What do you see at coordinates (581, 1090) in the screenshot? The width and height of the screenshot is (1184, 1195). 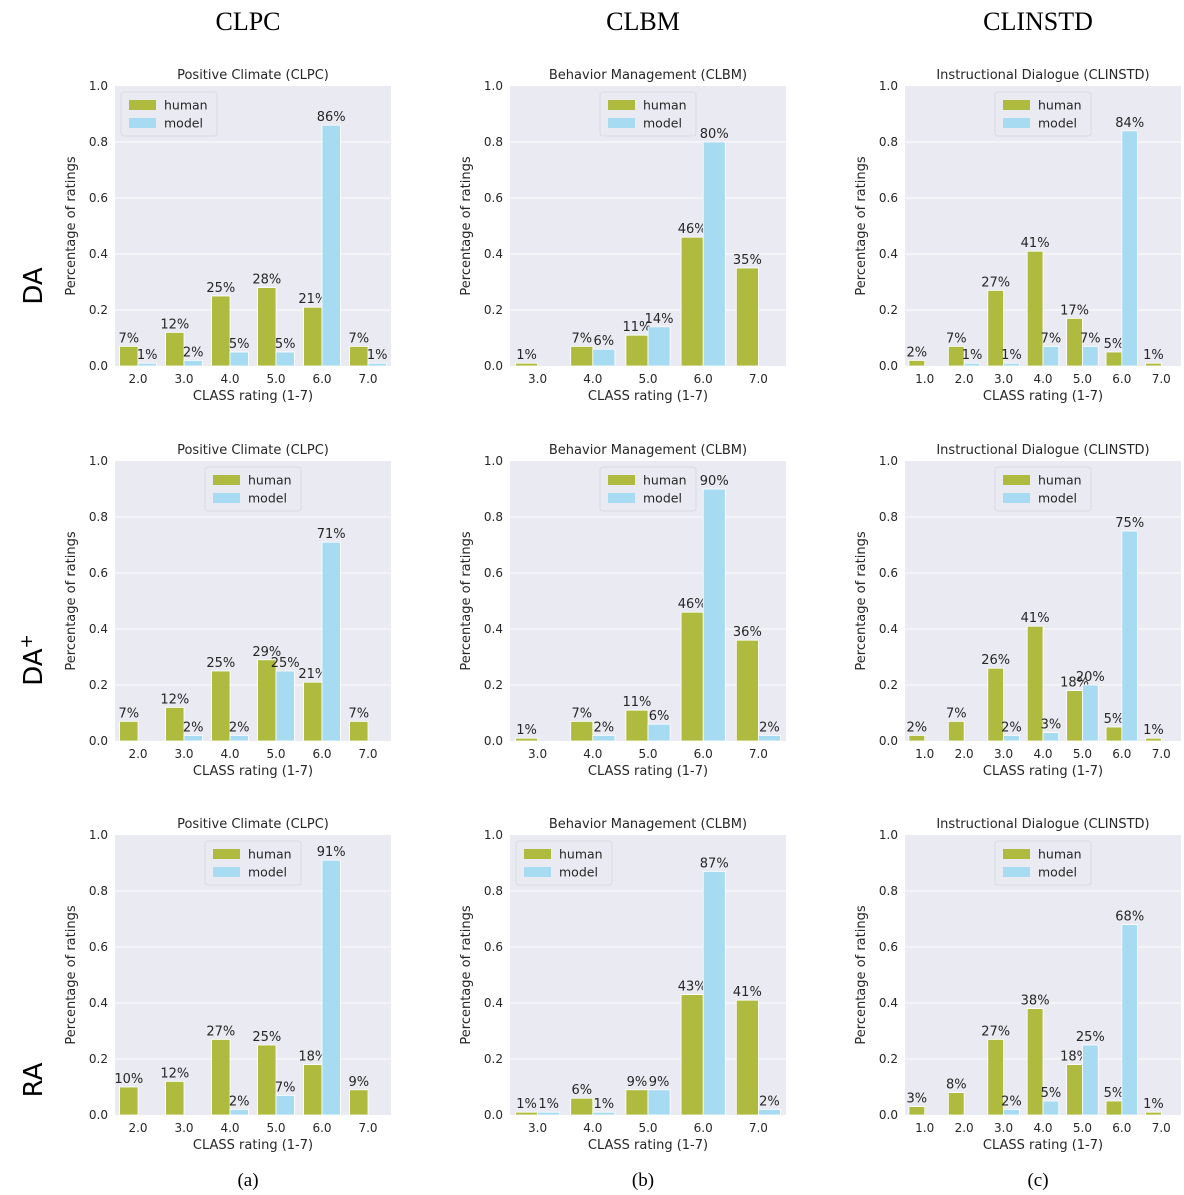 I see `data-label-human: 6%` at bounding box center [581, 1090].